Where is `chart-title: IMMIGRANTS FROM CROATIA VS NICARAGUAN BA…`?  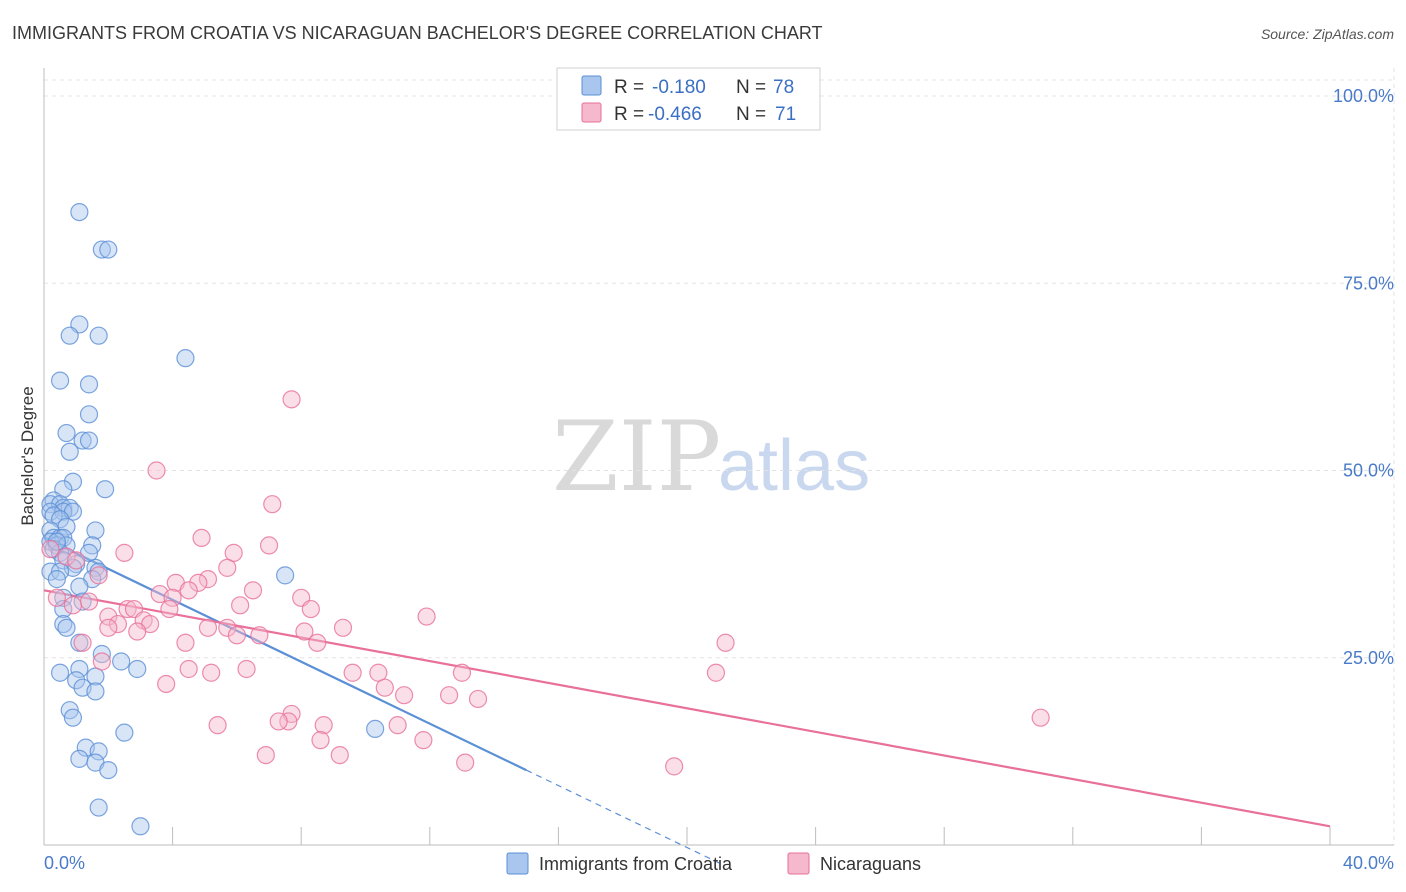
chart-title: IMMIGRANTS FROM CROATIA VS NICARAGUAN BA… is located at coordinates (417, 33).